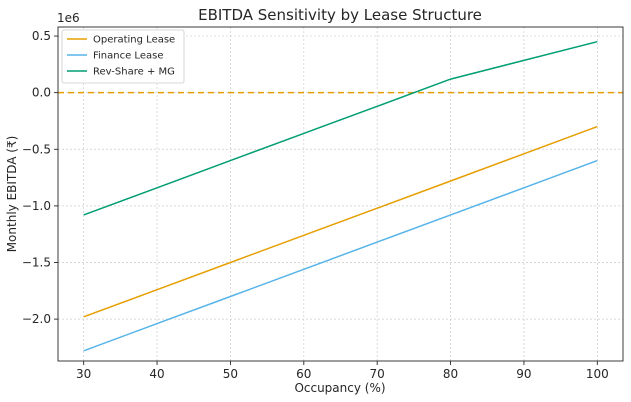 The height and width of the screenshot is (402, 631). What do you see at coordinates (342, 371) in the screenshot?
I see `x-axis-ticks: 30 40 50 60 70 80 90 100` at bounding box center [342, 371].